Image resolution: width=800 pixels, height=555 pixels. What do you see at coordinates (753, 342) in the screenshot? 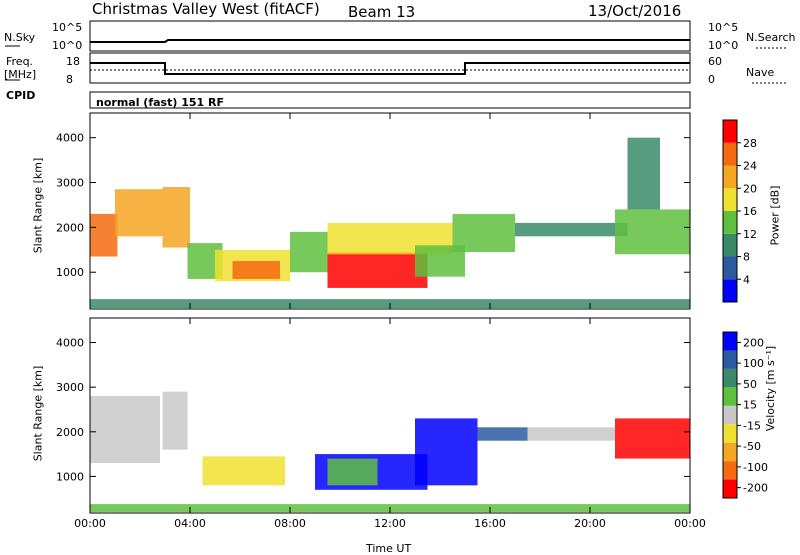
I see `velocity-colorbar-label-0: 200` at bounding box center [753, 342].